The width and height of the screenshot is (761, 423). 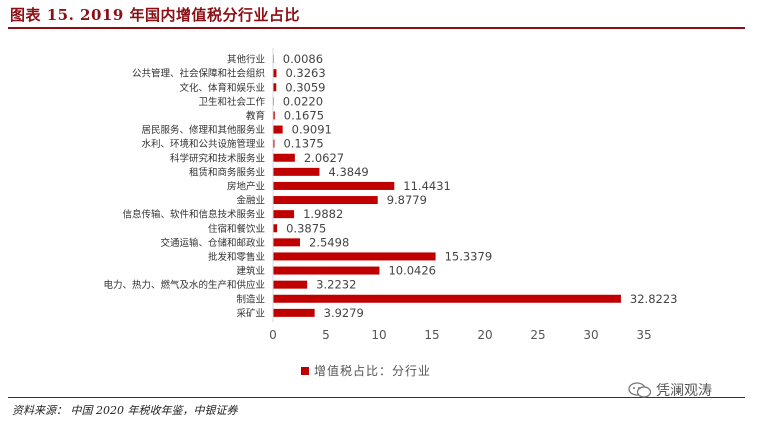 I want to click on value-label-11: 1.9882, so click(x=323, y=214).